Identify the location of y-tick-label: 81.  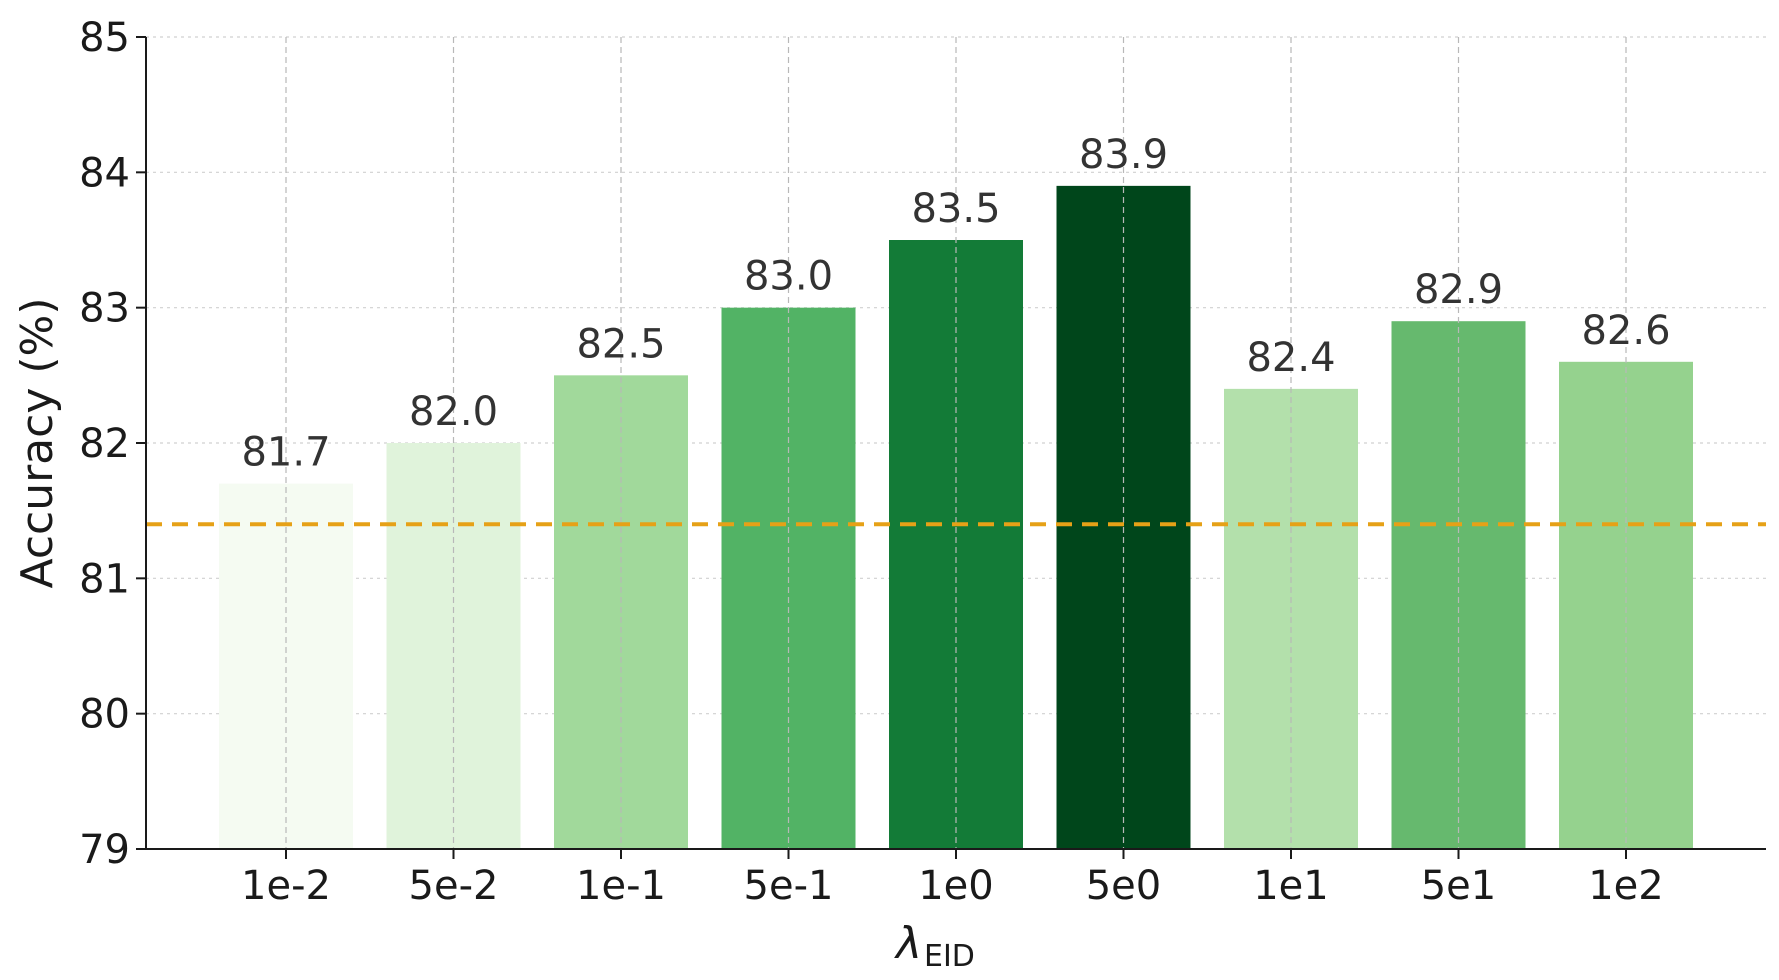
(104, 579).